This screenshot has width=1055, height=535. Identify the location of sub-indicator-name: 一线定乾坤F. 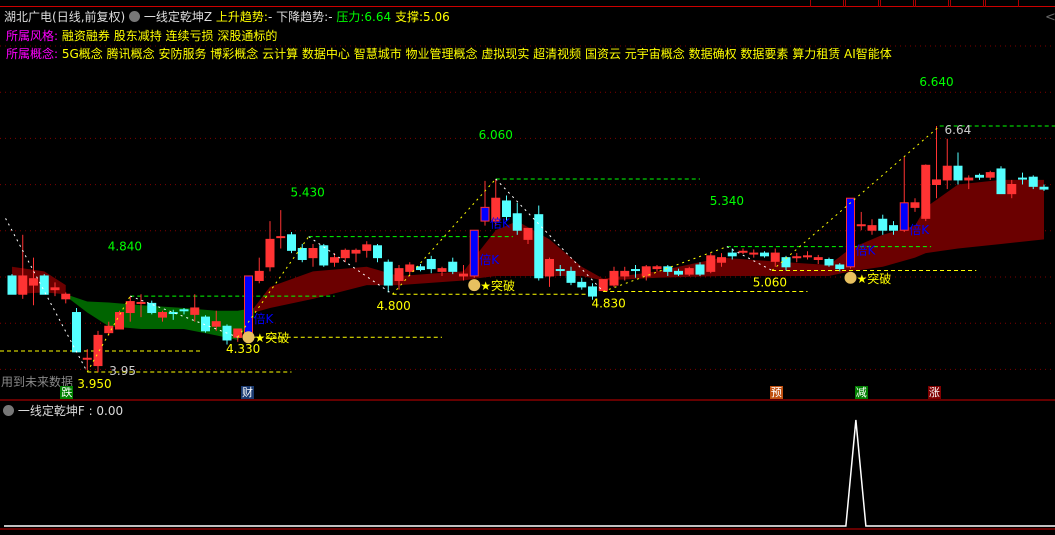
(51, 411).